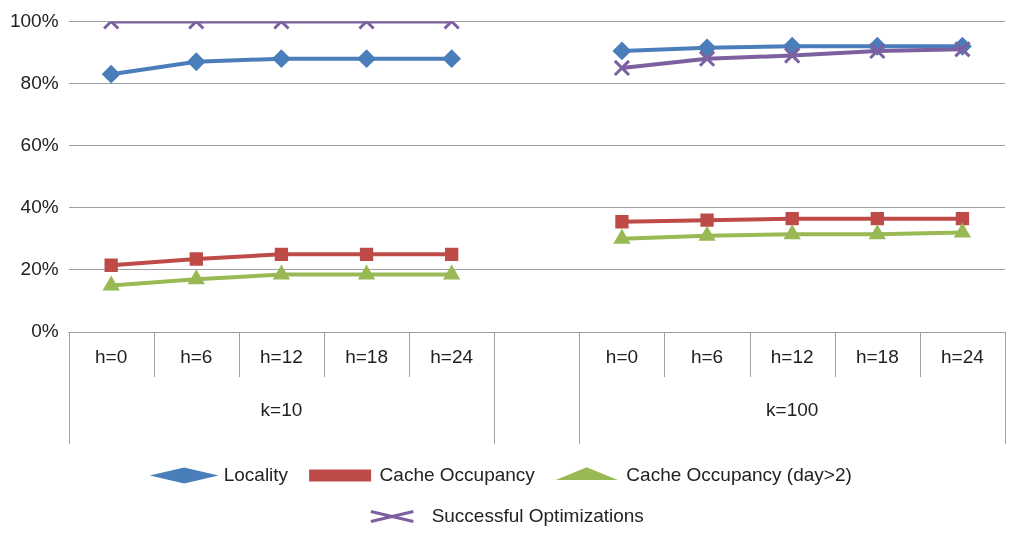 Image resolution: width=1018 pixels, height=536 pixels. What do you see at coordinates (39, 82) in the screenshot?
I see `y-tick-label: 80%` at bounding box center [39, 82].